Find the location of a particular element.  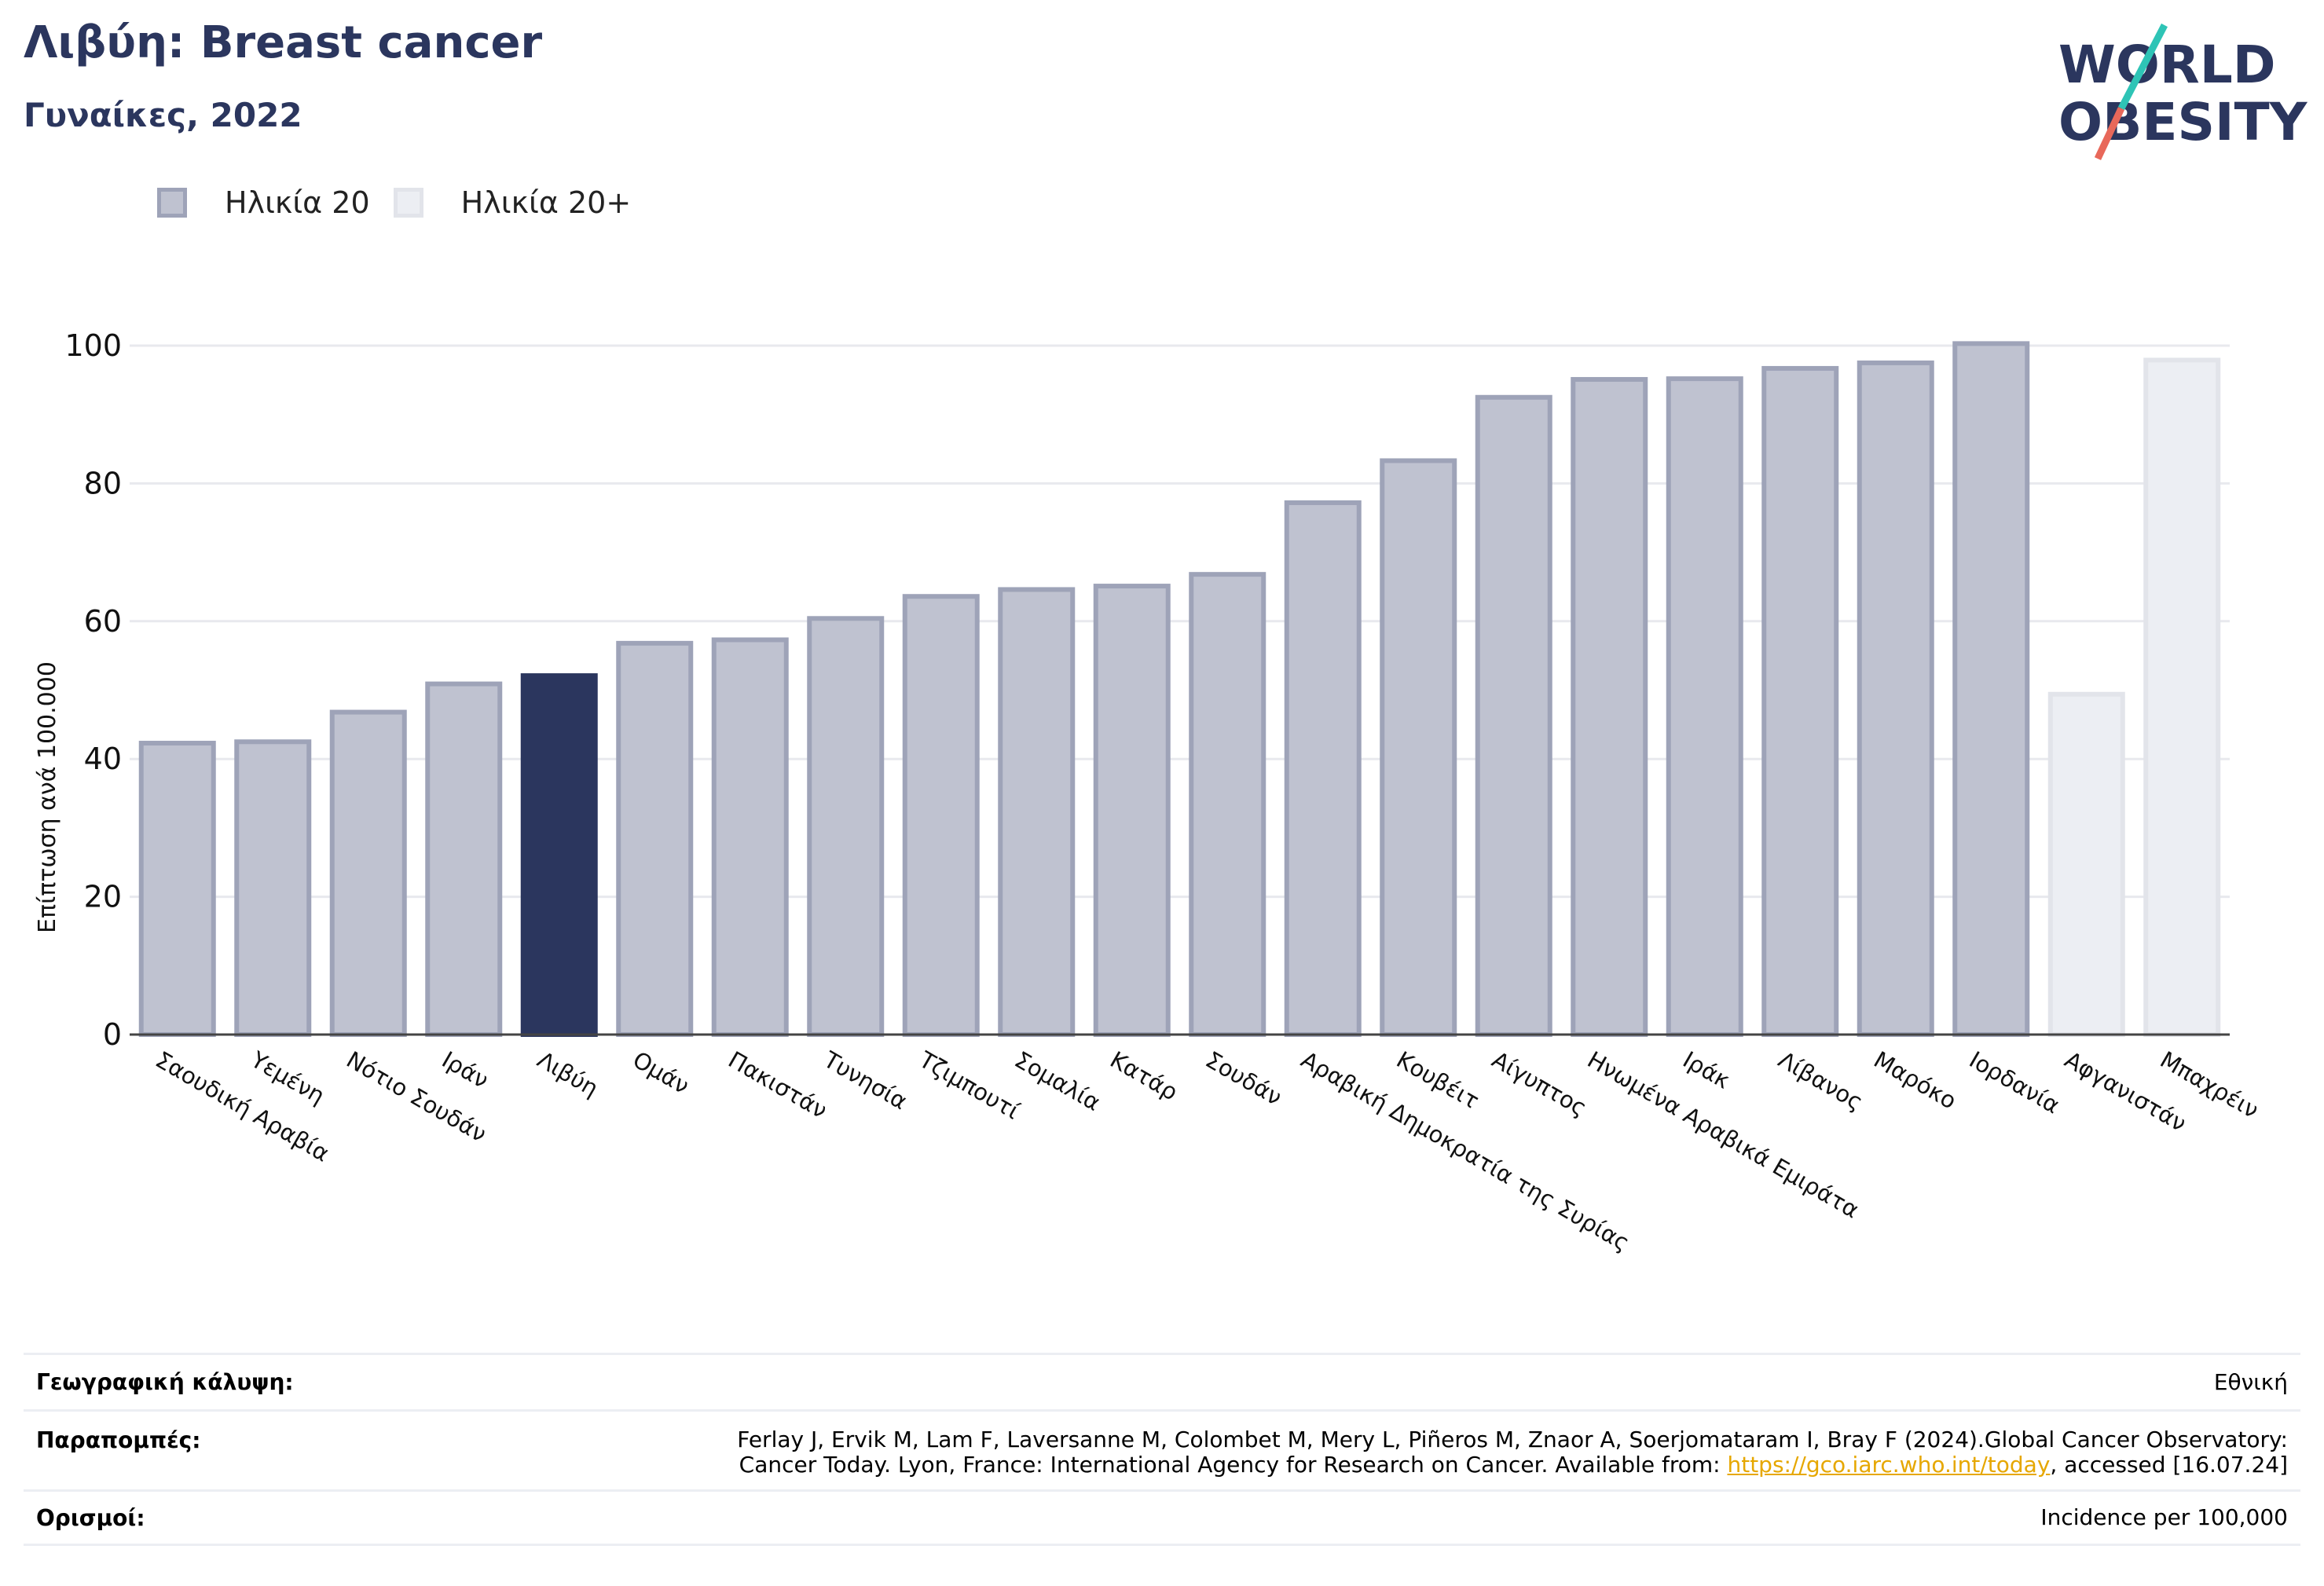

chart-title: Λιβύη: Breast cancer is located at coordinates (283, 42).